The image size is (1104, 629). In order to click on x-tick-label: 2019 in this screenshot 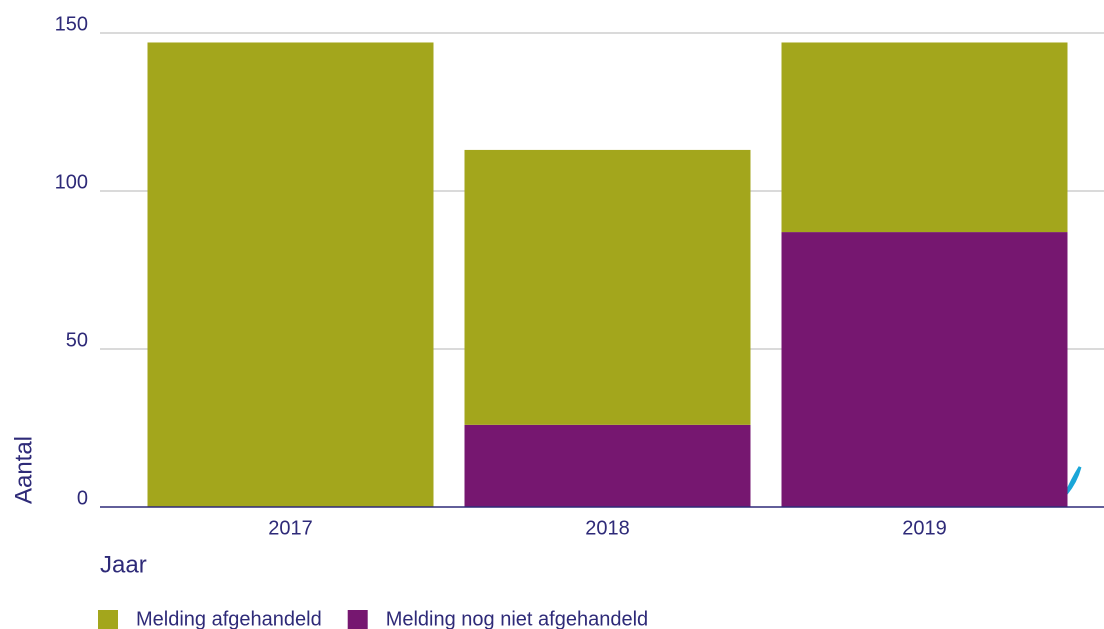, I will do `click(924, 528)`.